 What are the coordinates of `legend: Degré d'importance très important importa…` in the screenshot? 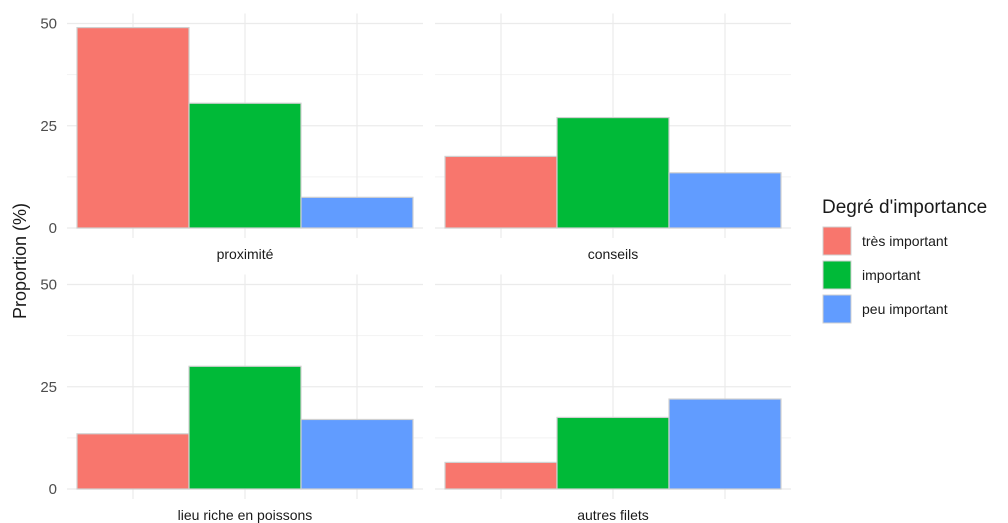 It's located at (904, 260).